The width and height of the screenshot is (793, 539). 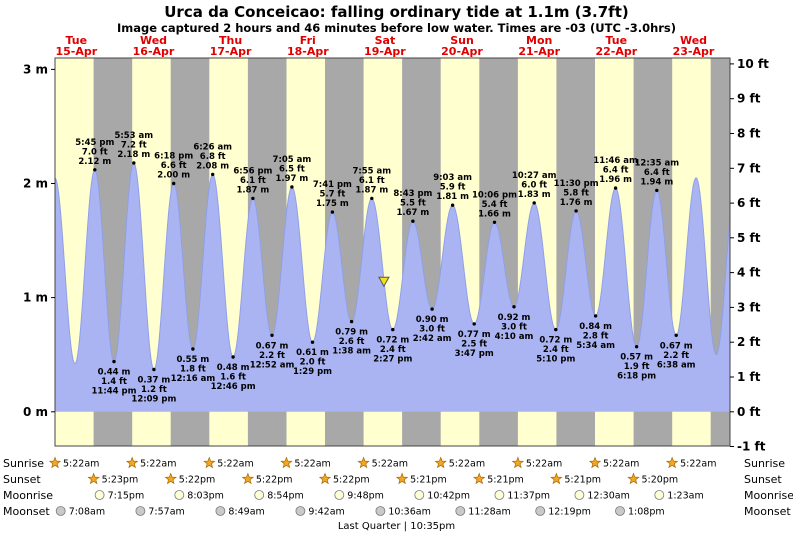 What do you see at coordinates (452, 178) in the screenshot?
I see `tide-annotation: 9:03 am` at bounding box center [452, 178].